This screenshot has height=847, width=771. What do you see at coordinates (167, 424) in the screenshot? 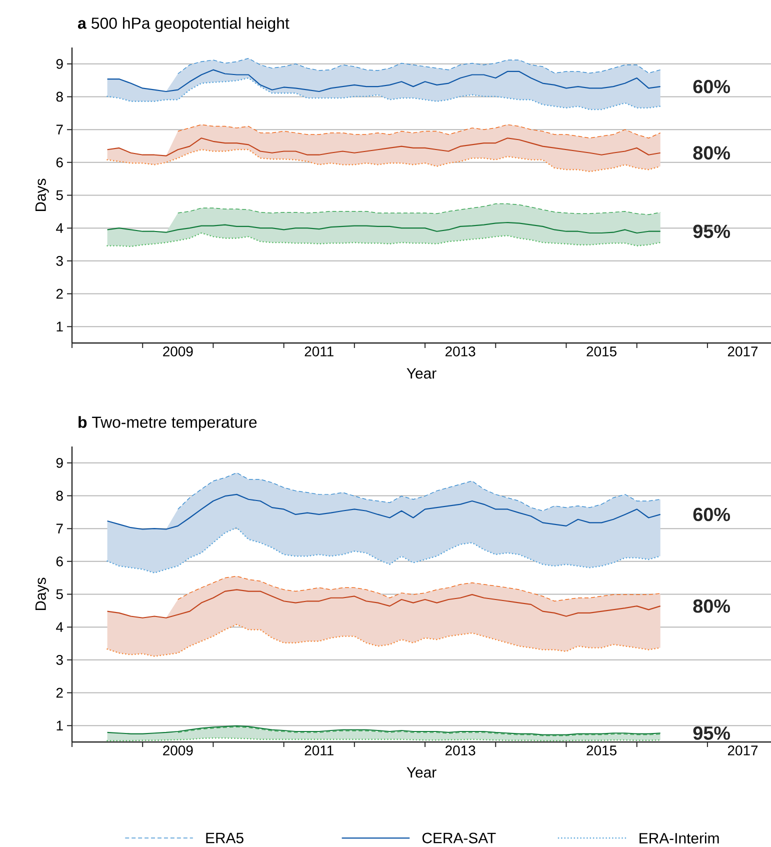
I see `chart-title: b Two-metre temperature` at bounding box center [167, 424].